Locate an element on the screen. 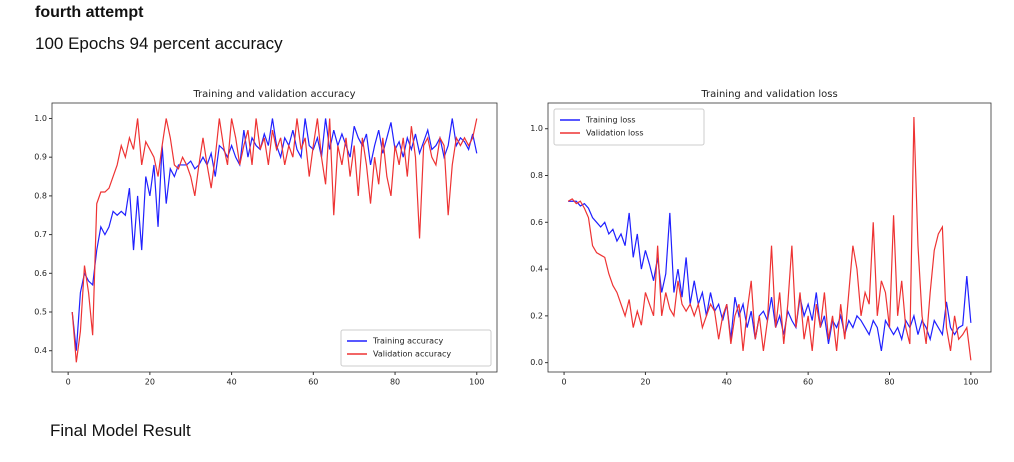 Image resolution: width=1014 pixels, height=462 pixels. y-tick-label: 0.9 is located at coordinates (40, 157).